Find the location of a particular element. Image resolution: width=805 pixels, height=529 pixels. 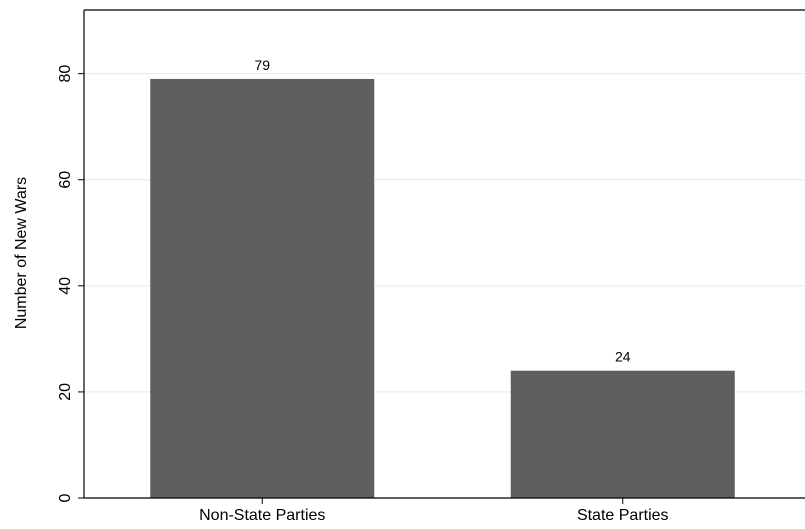

bar-value-label: 24 is located at coordinates (623, 357).